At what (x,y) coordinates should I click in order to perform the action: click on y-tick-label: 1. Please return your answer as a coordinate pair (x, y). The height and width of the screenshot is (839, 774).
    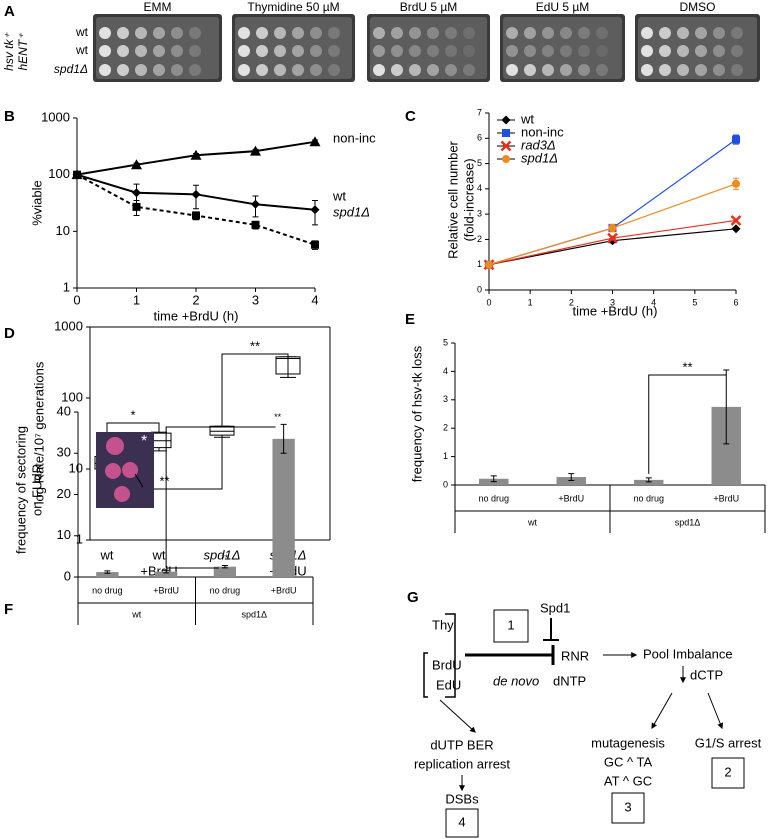
    Looking at the image, I should click on (79, 538).